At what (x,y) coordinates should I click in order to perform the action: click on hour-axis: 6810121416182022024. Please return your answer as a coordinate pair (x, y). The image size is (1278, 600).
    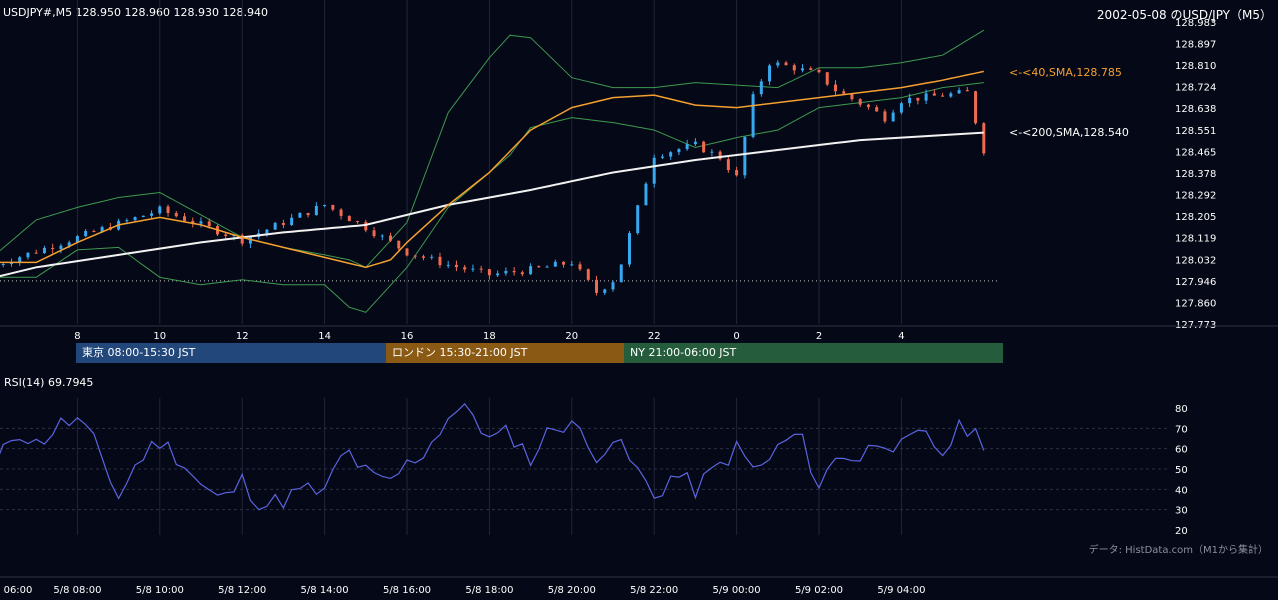
    Looking at the image, I should click on (489, 336).